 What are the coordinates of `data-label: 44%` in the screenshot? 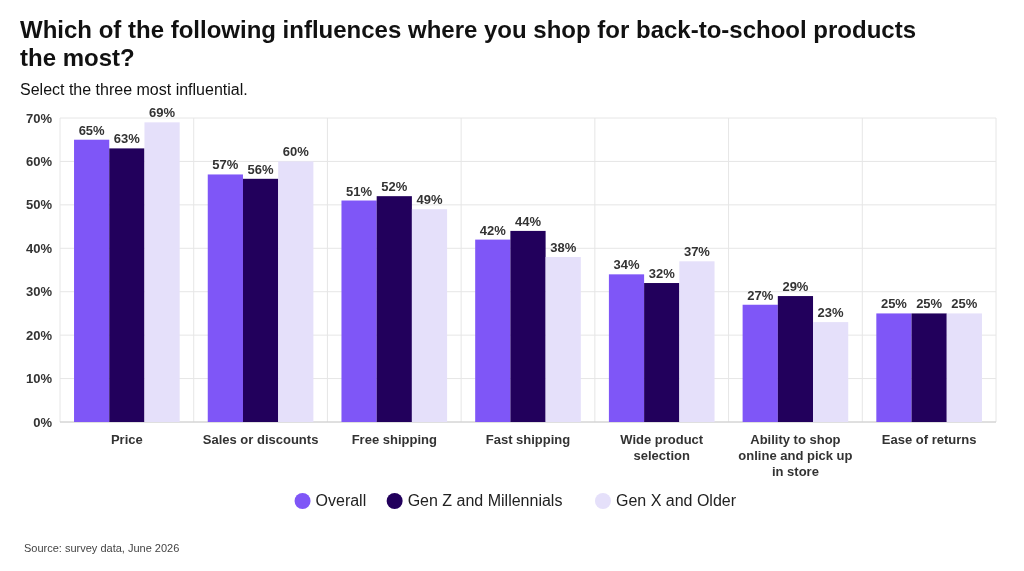 It's located at (528, 221).